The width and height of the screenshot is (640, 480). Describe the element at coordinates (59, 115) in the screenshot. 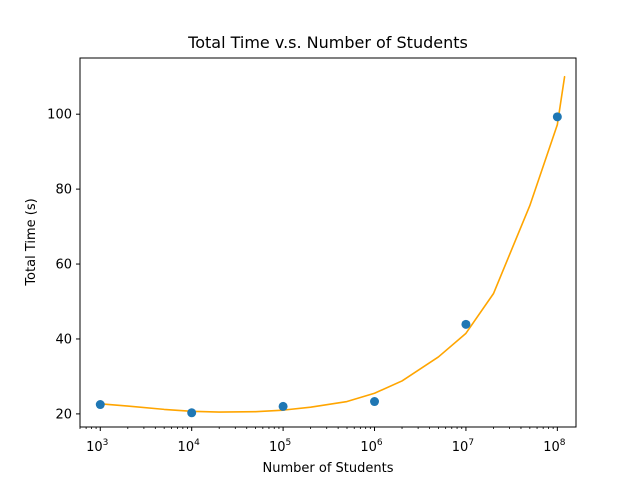

I see `y-tick-label: 100` at that location.